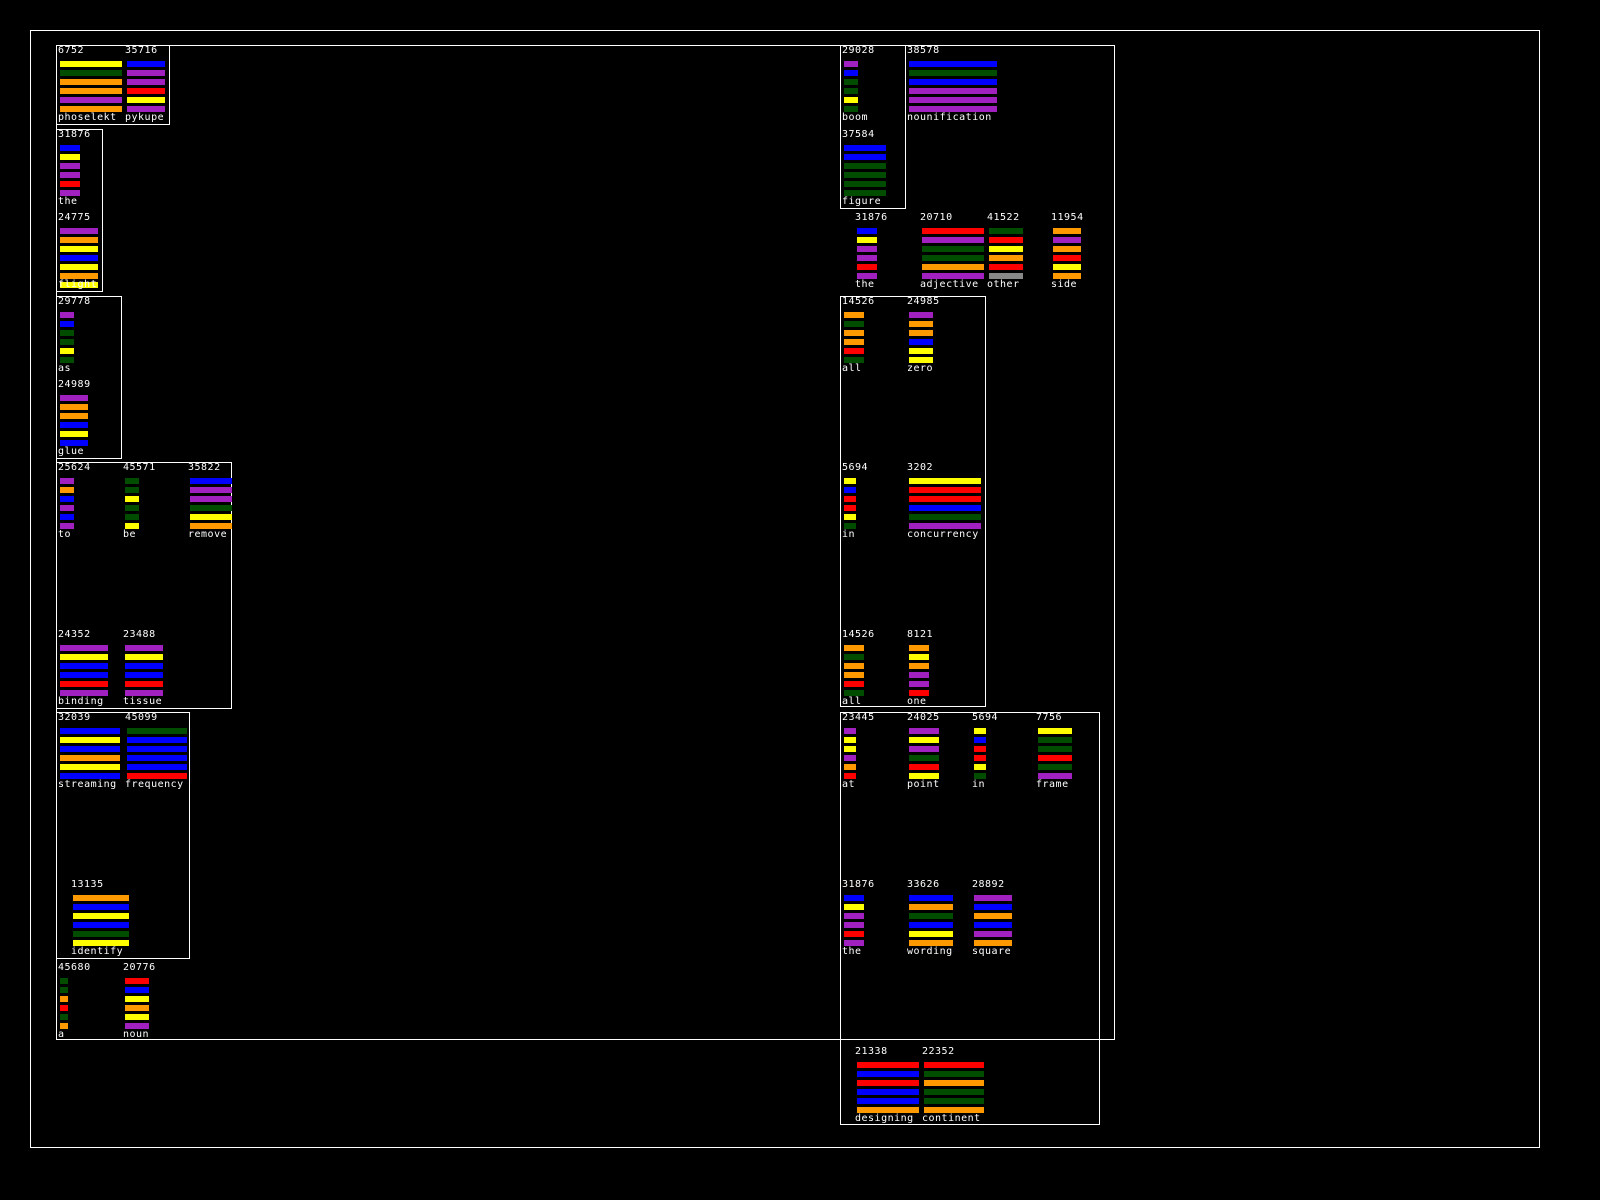 The height and width of the screenshot is (1200, 1600). Describe the element at coordinates (949, 117) in the screenshot. I see `word-label: nounification` at that location.